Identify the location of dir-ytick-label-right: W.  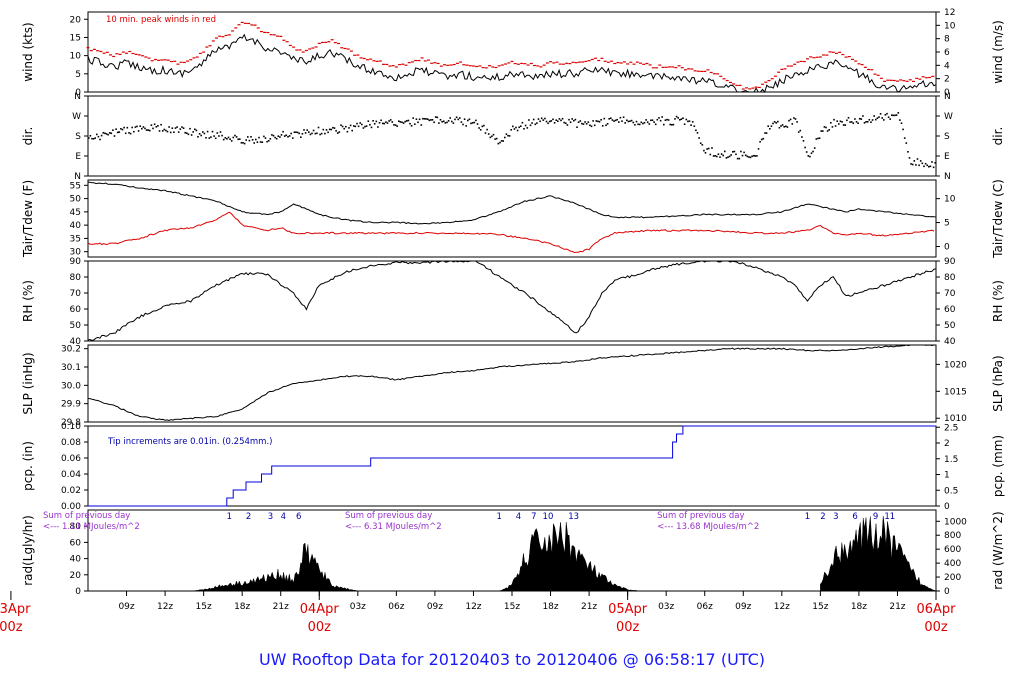
(948, 117).